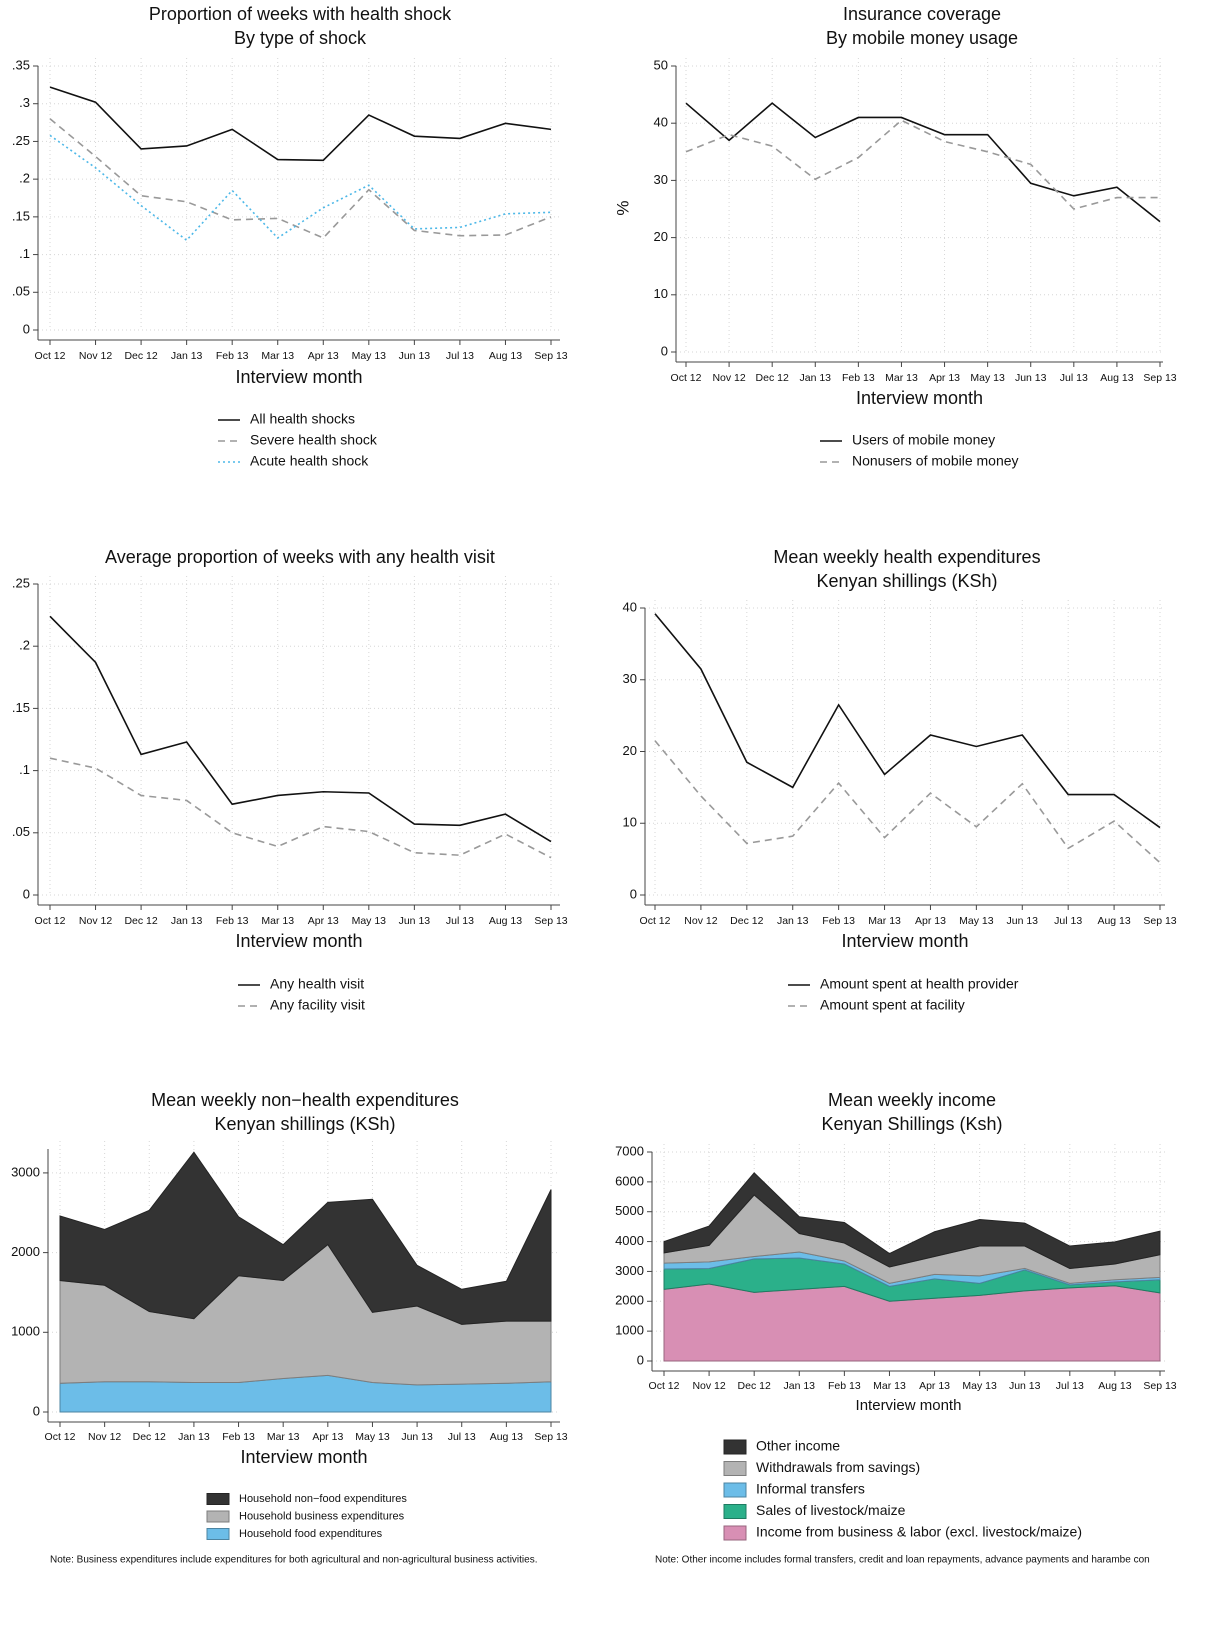 This screenshot has height=1628, width=1231. What do you see at coordinates (300, 14) in the screenshot?
I see `chart-title: Proportion of weeks with health shock` at bounding box center [300, 14].